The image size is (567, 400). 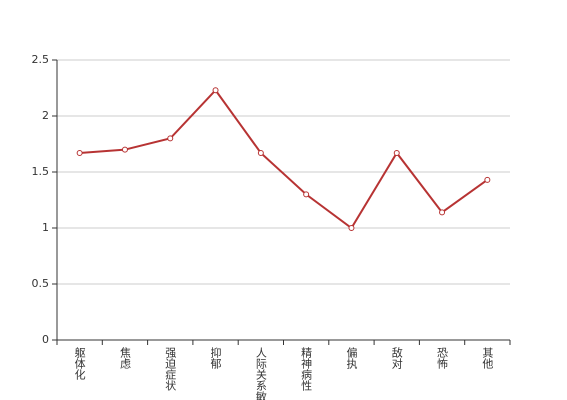 What do you see at coordinates (396, 357) in the screenshot?
I see `x-tick-label: 敌对` at bounding box center [396, 357].